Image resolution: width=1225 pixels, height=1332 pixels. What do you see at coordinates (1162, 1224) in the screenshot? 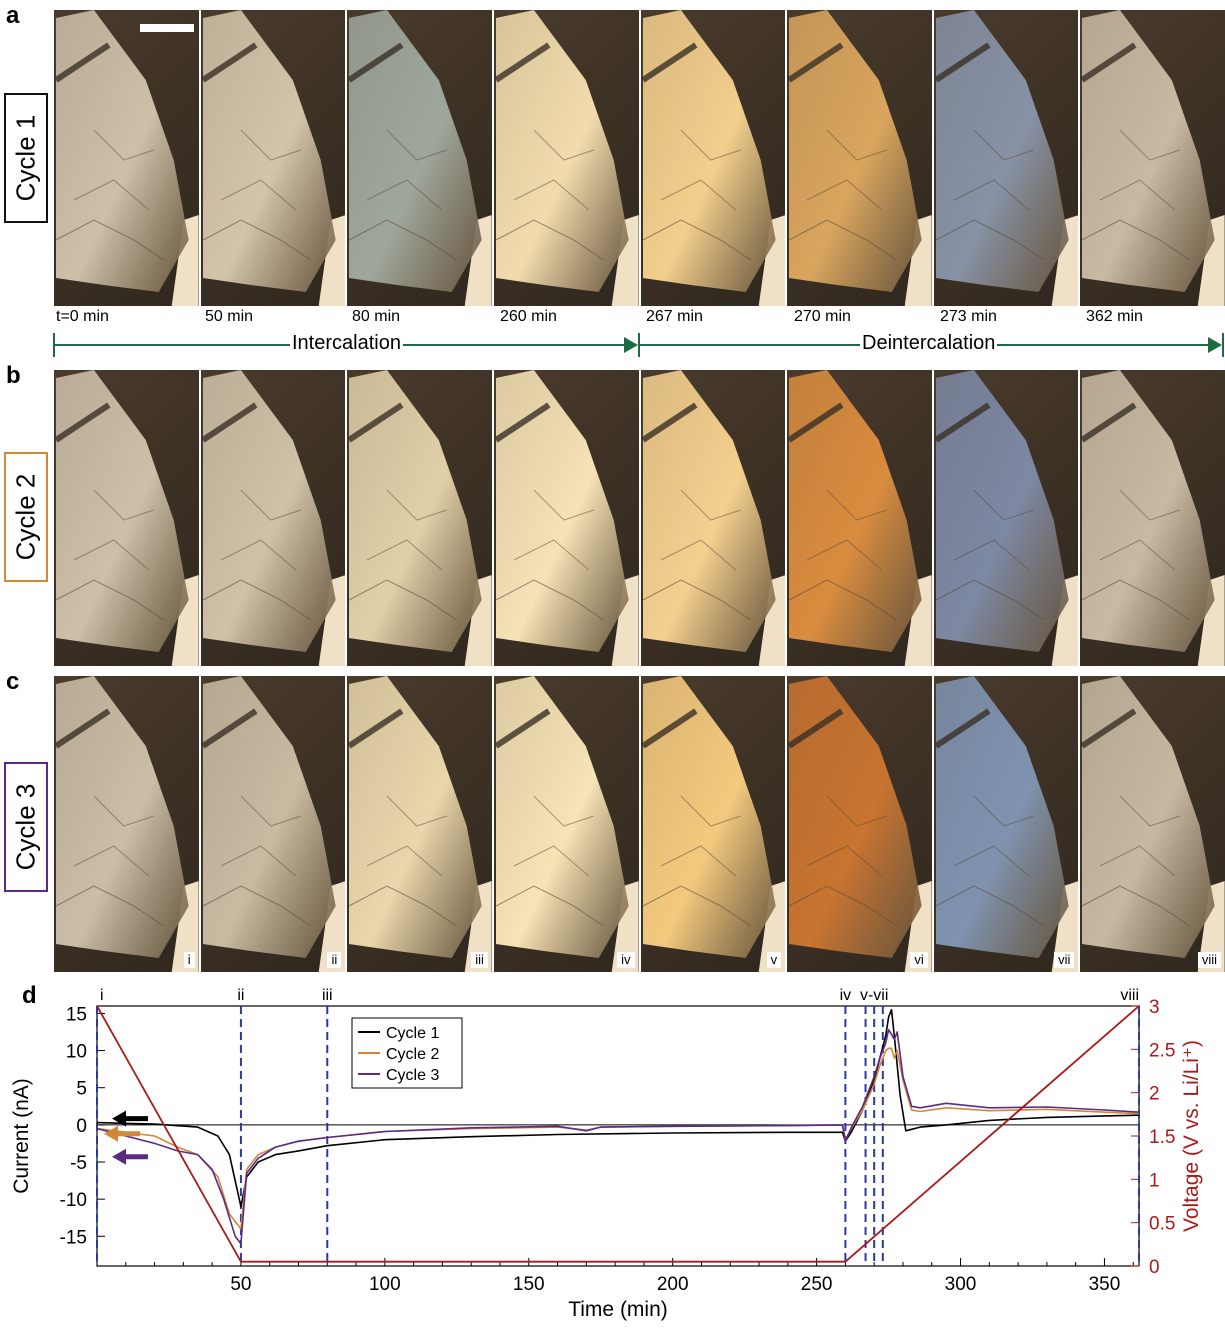
I see `y-right-tick-label: 0.5` at bounding box center [1162, 1224].